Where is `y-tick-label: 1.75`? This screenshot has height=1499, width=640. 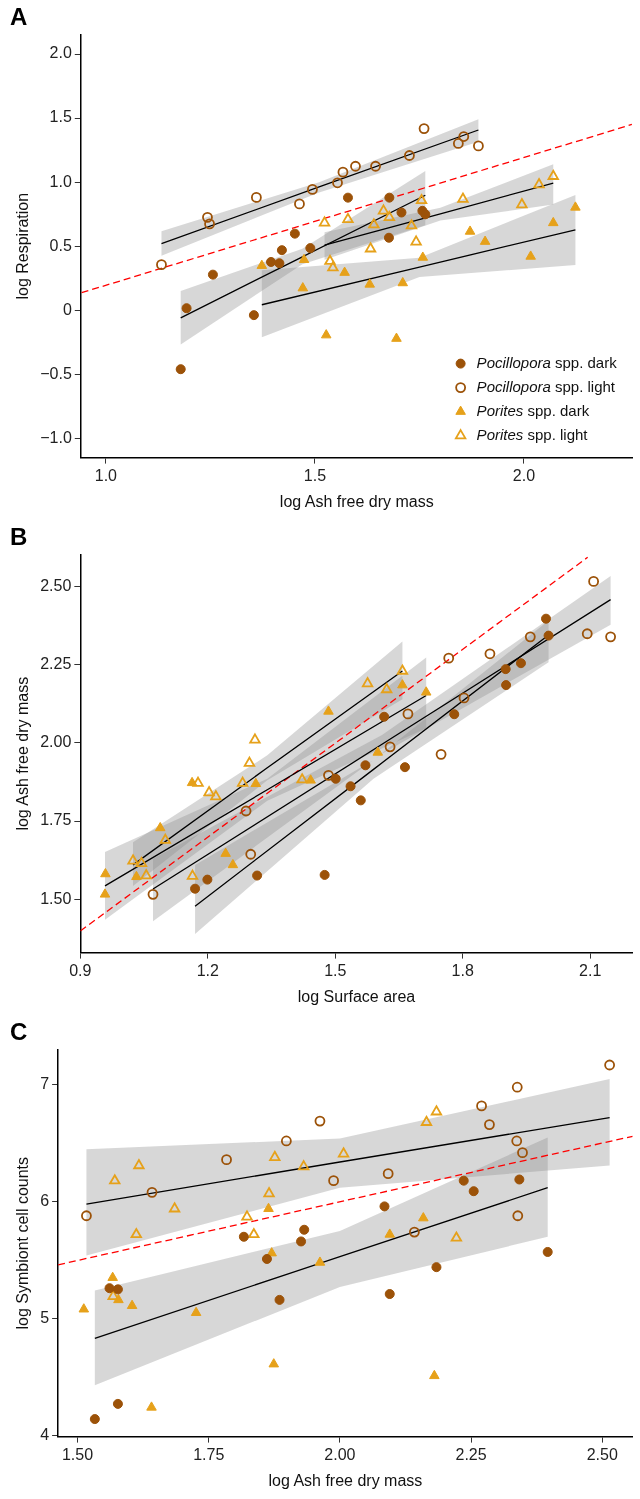
y-tick-label: 1.75 is located at coordinates (56, 820).